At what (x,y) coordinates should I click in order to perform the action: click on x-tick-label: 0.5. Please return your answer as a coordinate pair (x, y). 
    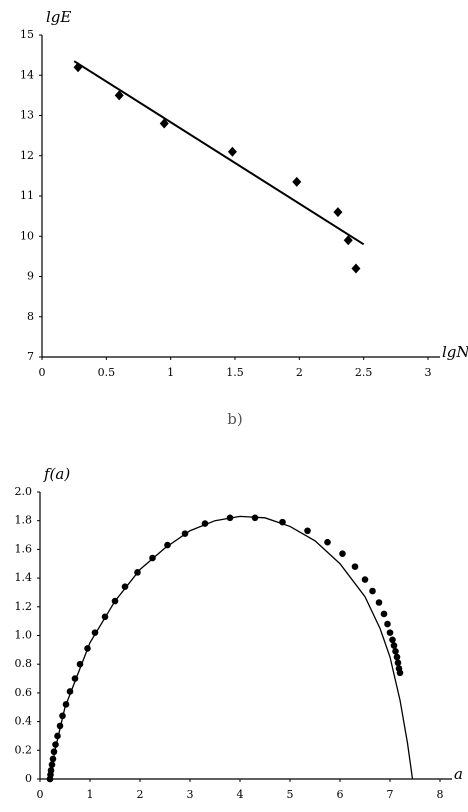
    Looking at the image, I should click on (107, 372).